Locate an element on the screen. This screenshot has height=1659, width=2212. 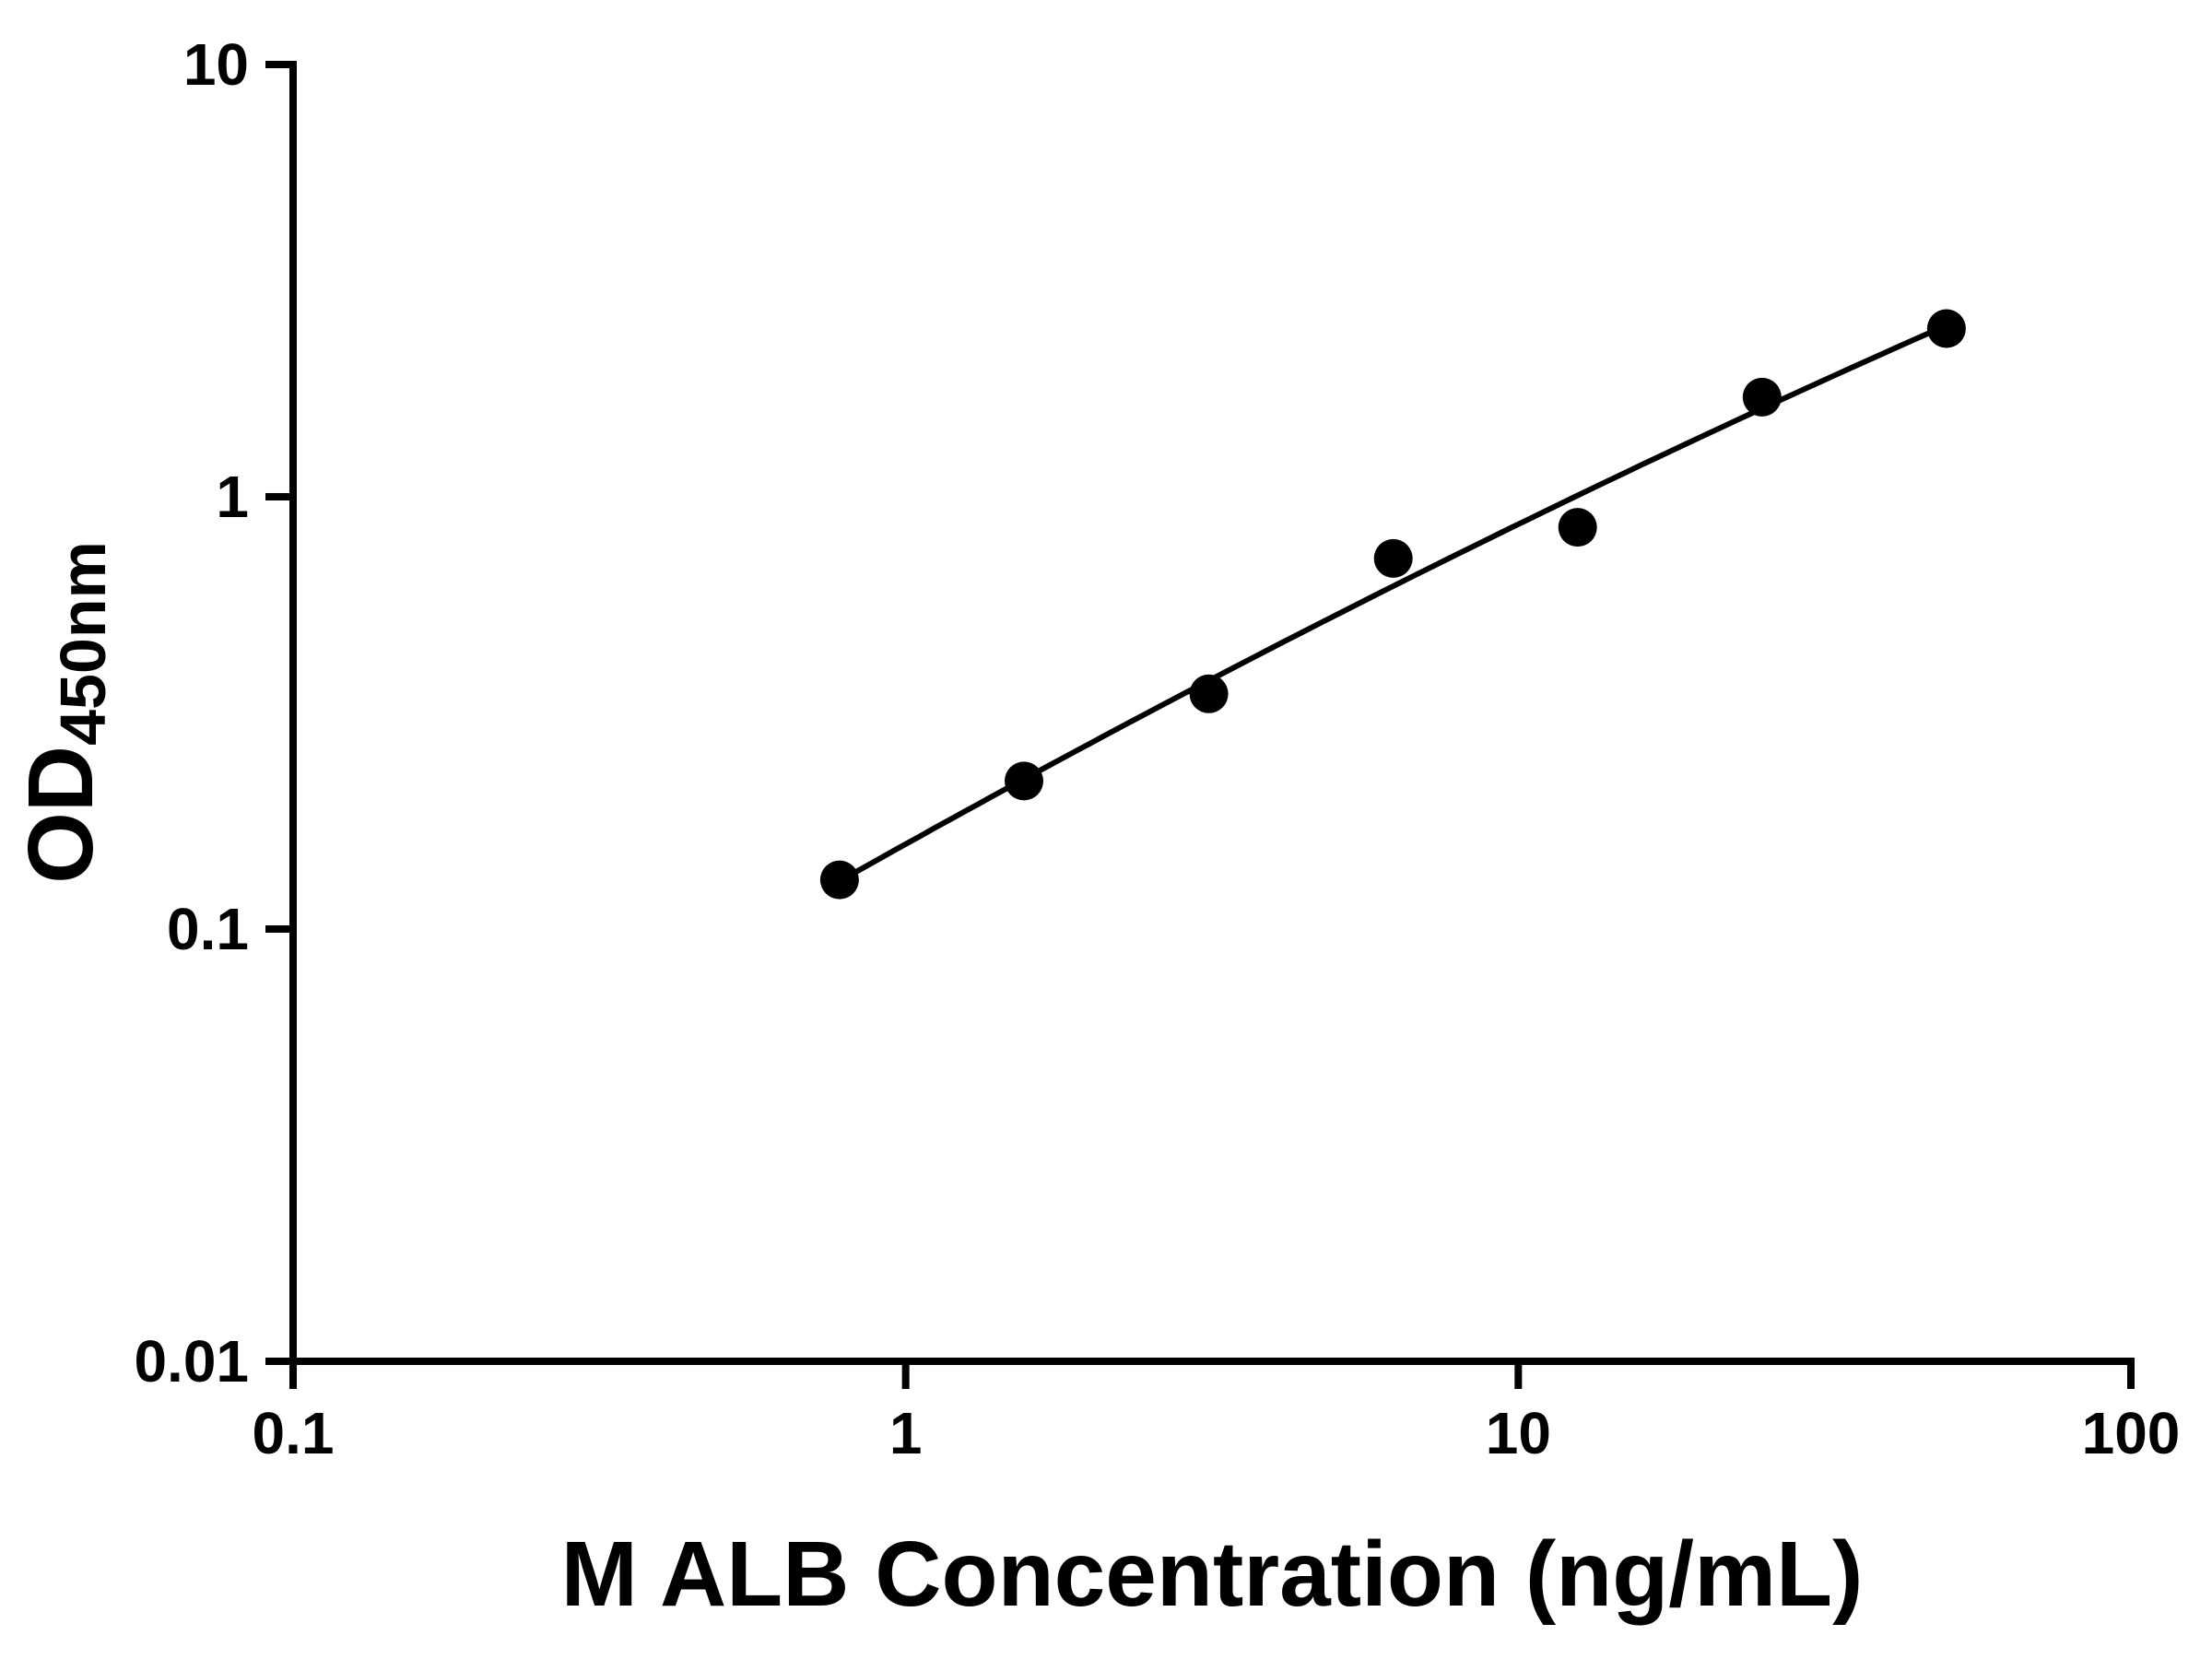
y-tick-label: 0.1 is located at coordinates (208, 929).